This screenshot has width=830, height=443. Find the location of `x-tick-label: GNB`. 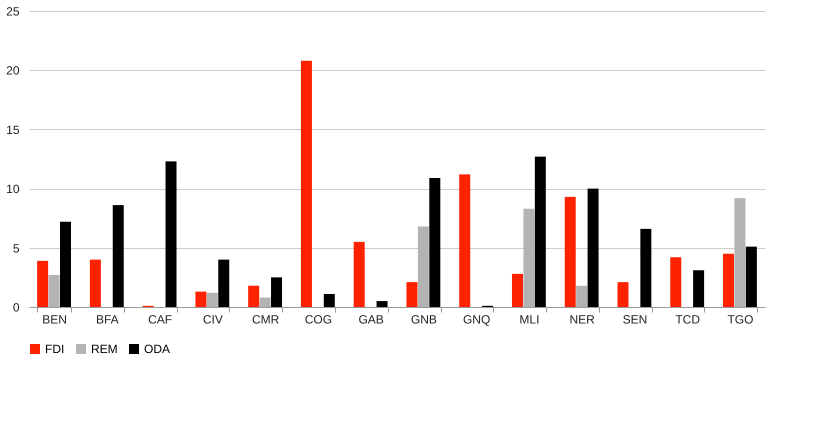

x-tick-label: GNB is located at coordinates (423, 319).